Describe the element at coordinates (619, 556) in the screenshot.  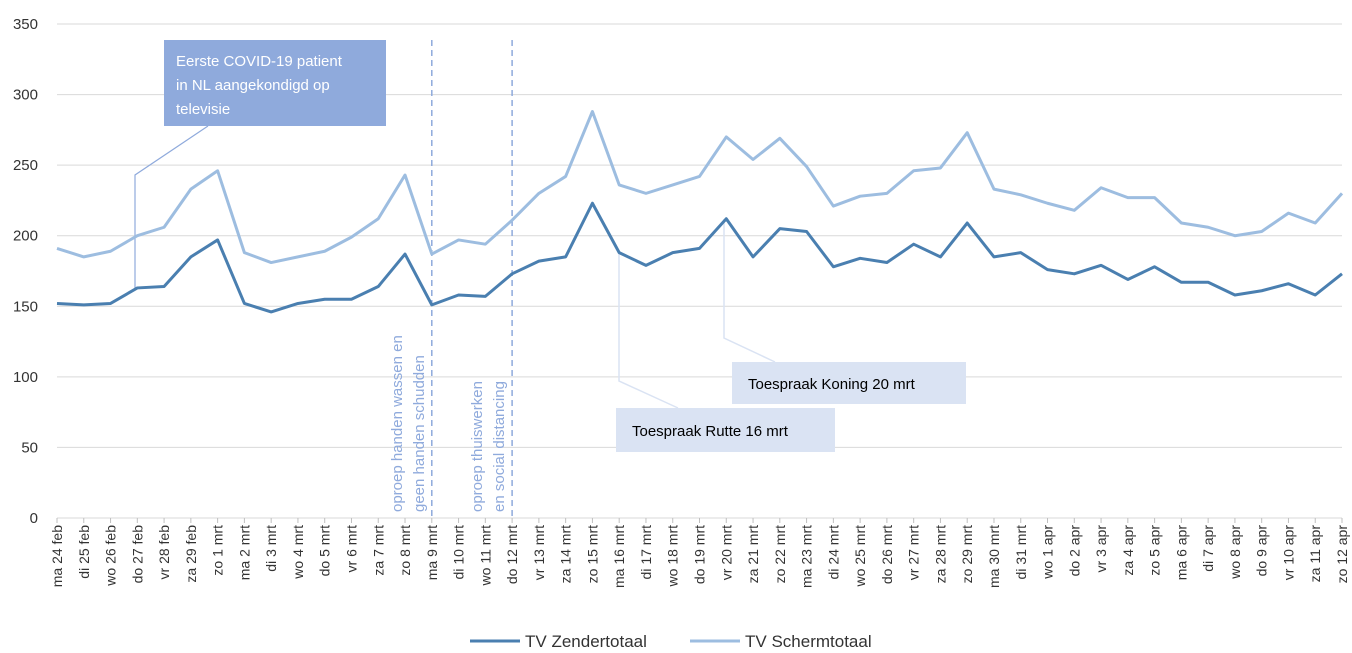
I see `x-tick-label: ma 16 mrt` at that location.